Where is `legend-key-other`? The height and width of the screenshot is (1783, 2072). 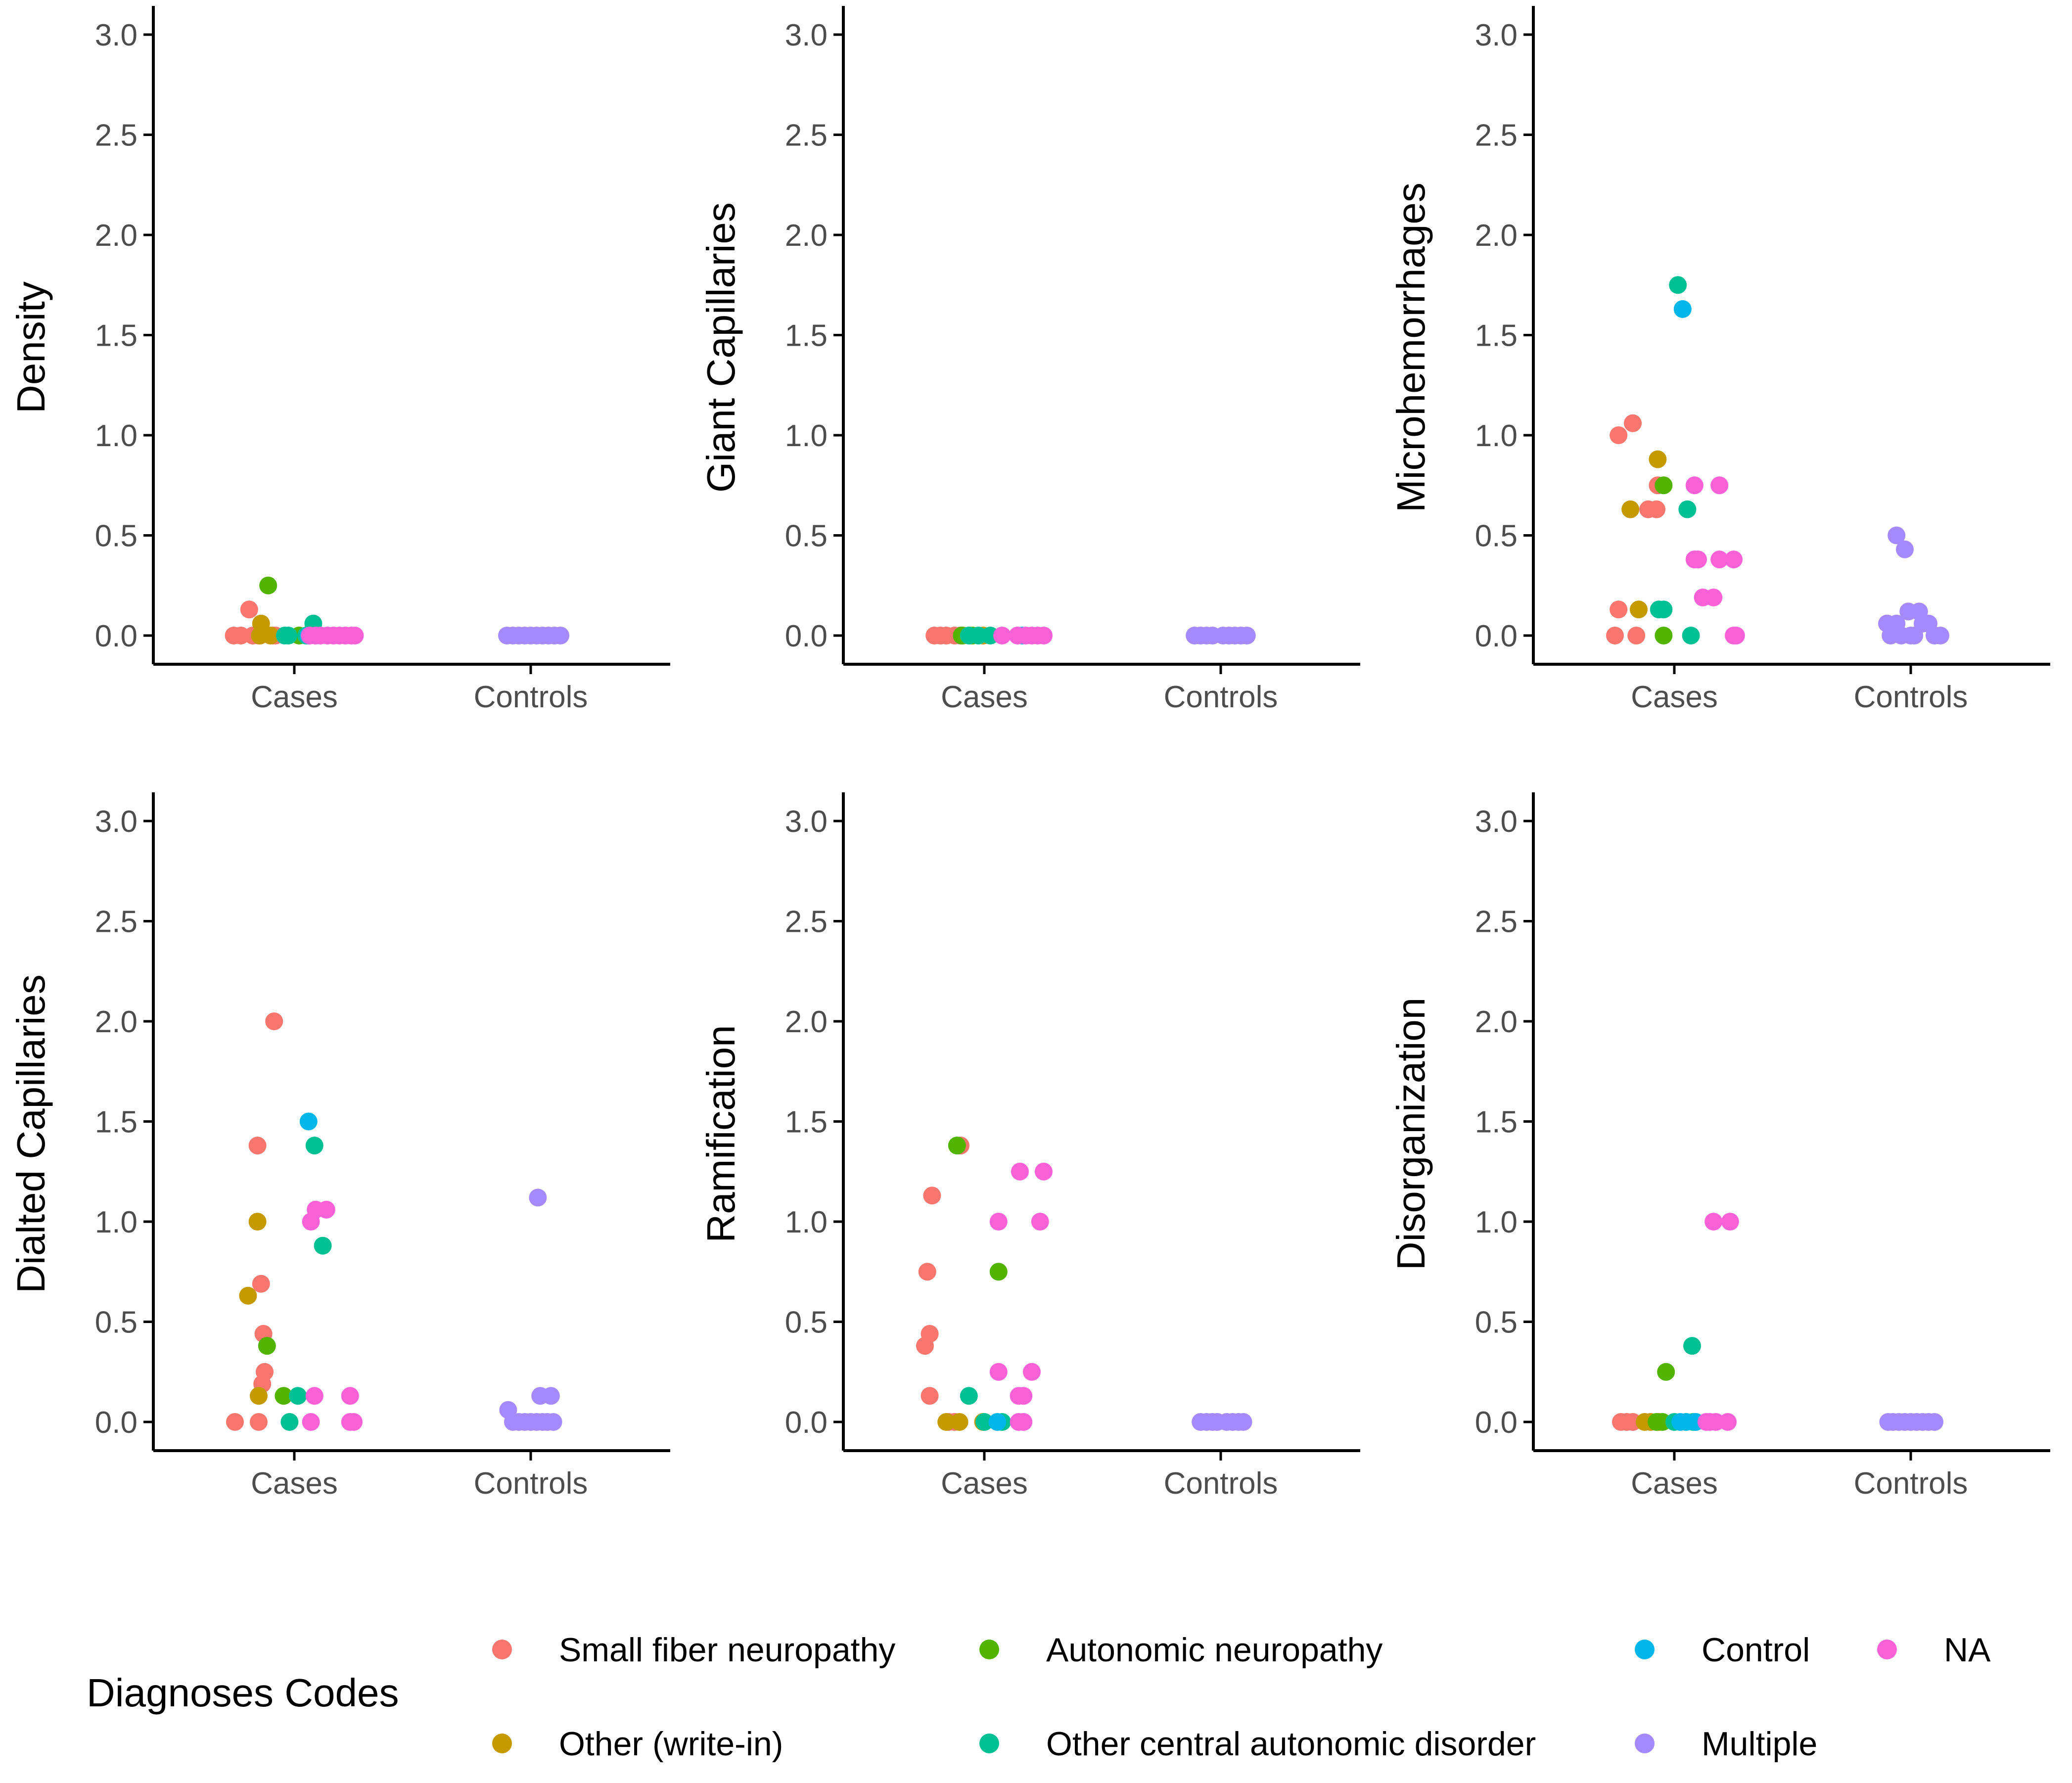 legend-key-other is located at coordinates (502, 1743).